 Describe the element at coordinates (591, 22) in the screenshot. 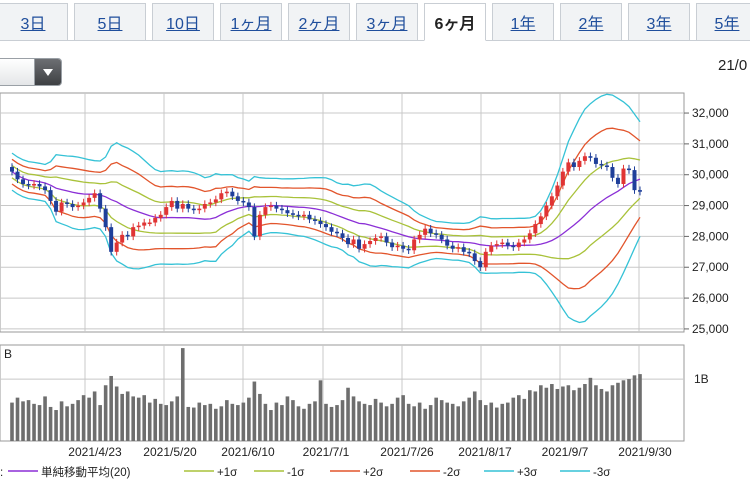

I see `tab-2y: 2年` at that location.